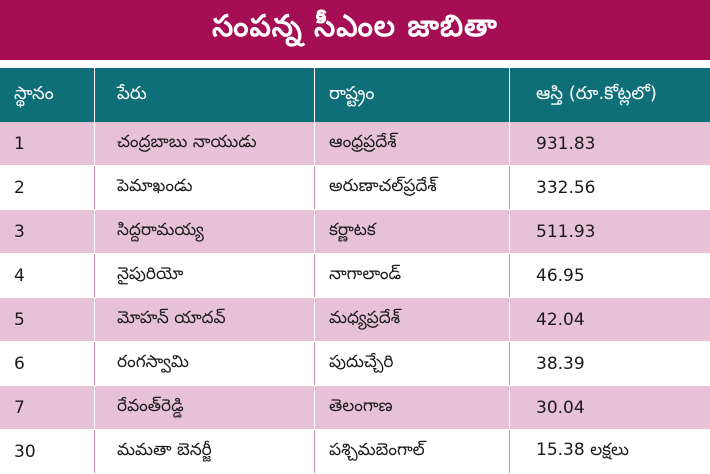  I want to click on table-row: 7 రేవంత్‌రెడ్డి తెలంగాణ 30.04, so click(355, 408).